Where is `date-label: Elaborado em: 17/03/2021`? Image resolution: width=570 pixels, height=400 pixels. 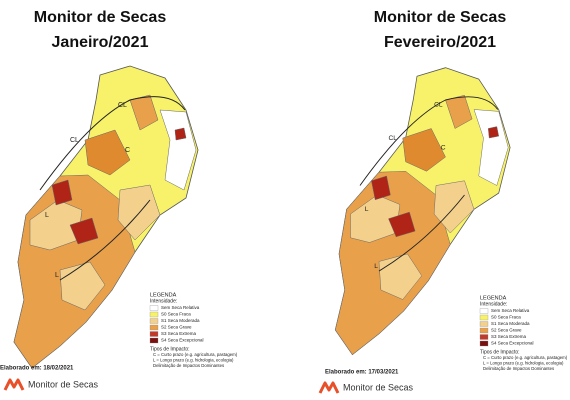
date-label: Elaborado em: 17/03/2021 is located at coordinates (362, 373).